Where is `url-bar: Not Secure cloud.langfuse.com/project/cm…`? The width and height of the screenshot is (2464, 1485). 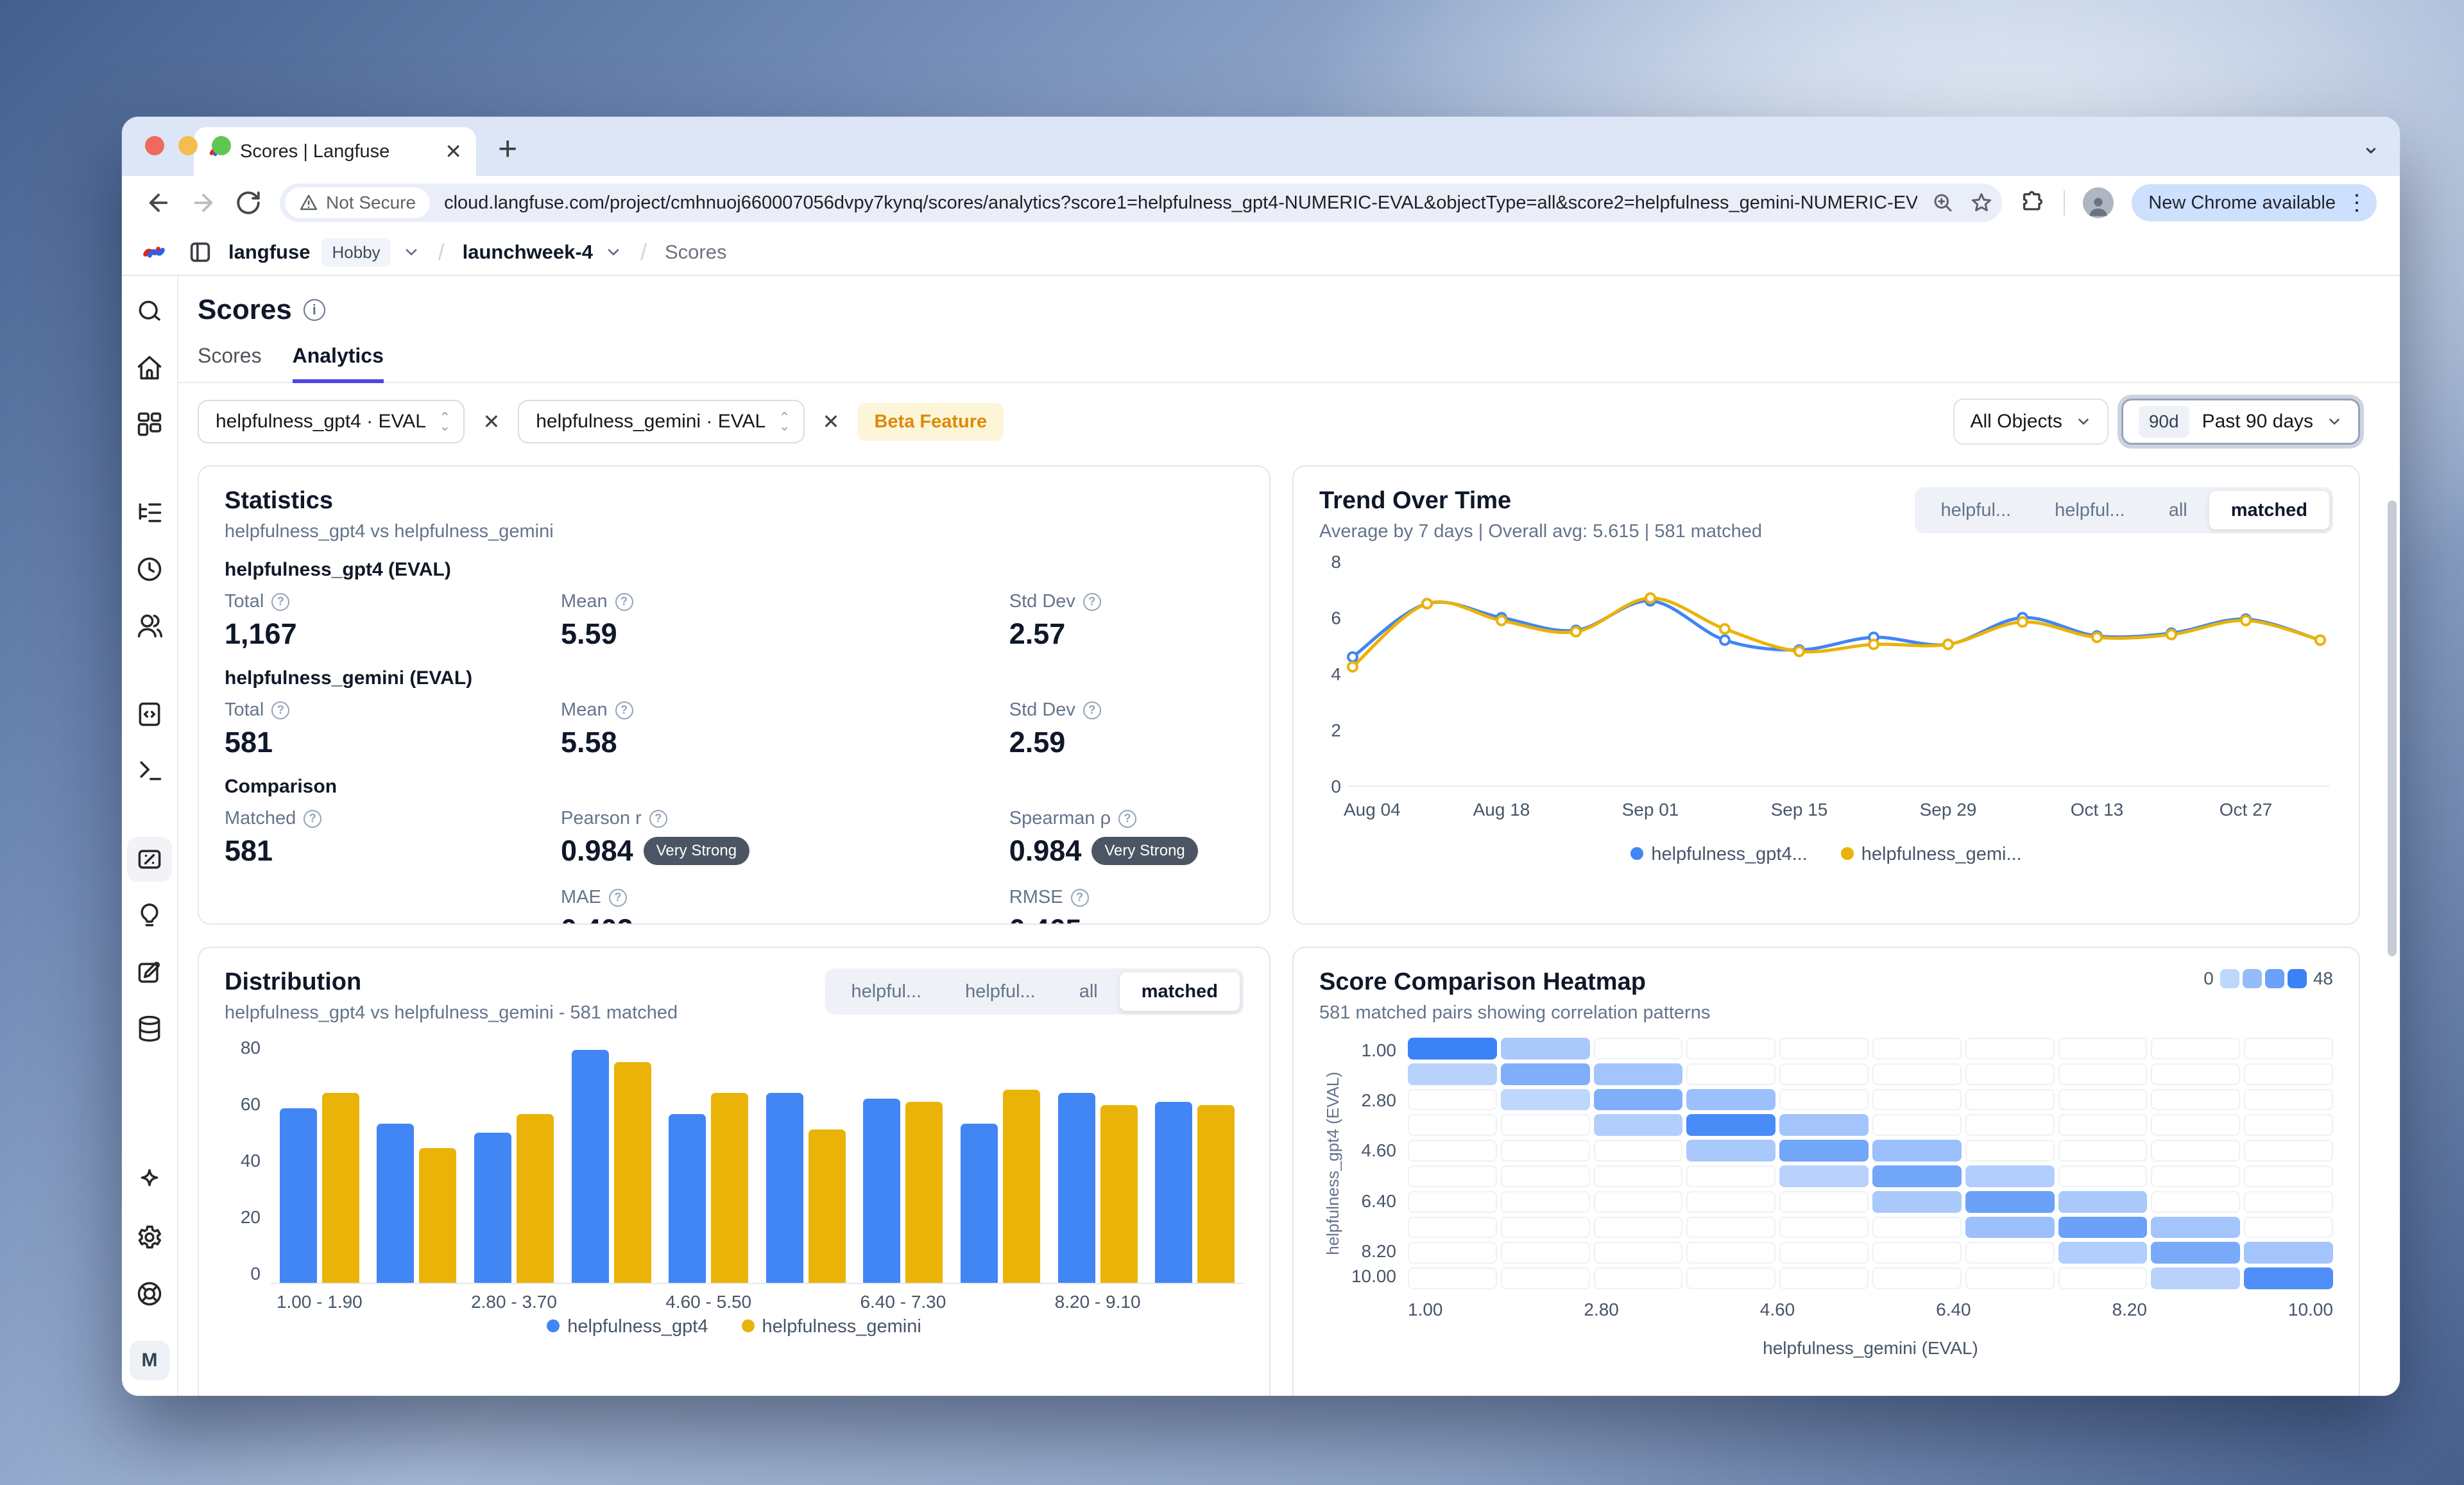 url-bar: Not Secure cloud.langfuse.com/project/cm… is located at coordinates (1142, 203).